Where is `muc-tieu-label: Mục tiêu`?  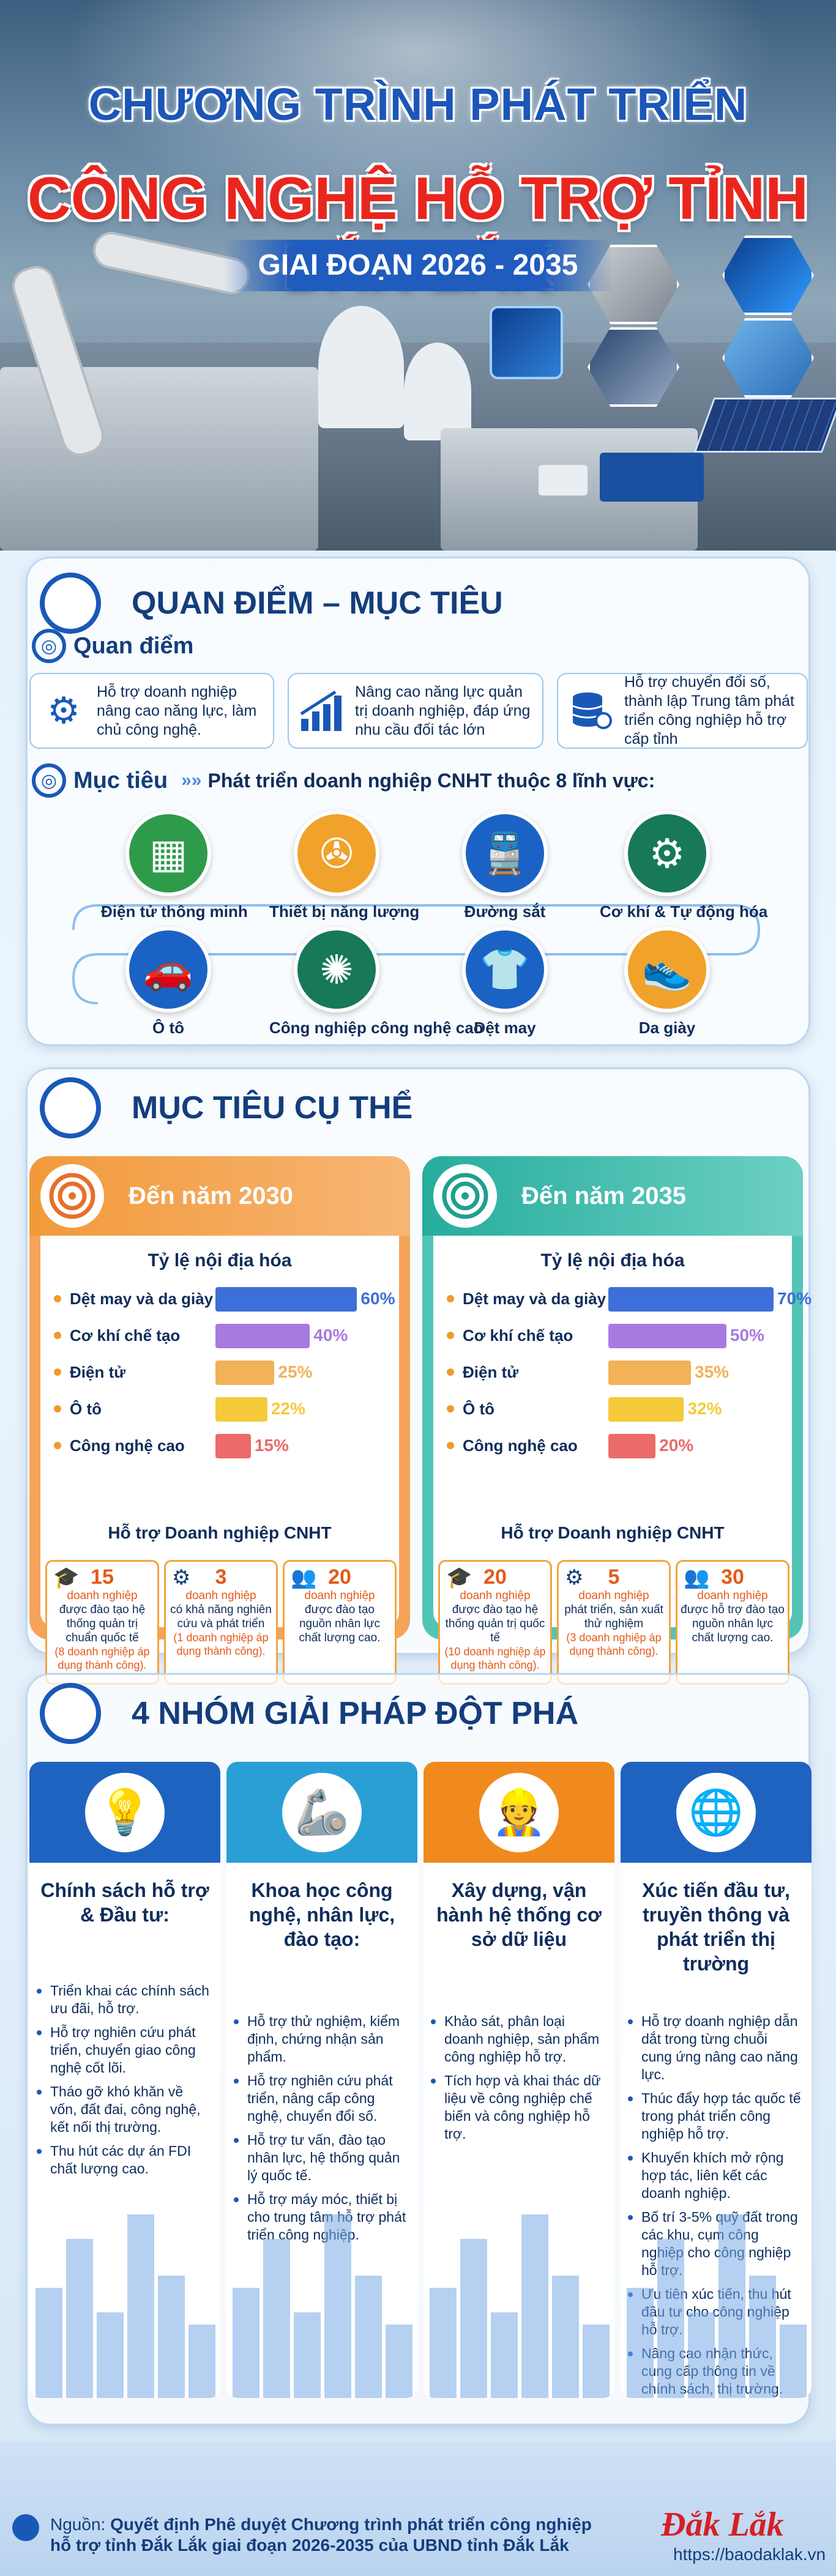
muc-tieu-label: Mục tiêu is located at coordinates (120, 780).